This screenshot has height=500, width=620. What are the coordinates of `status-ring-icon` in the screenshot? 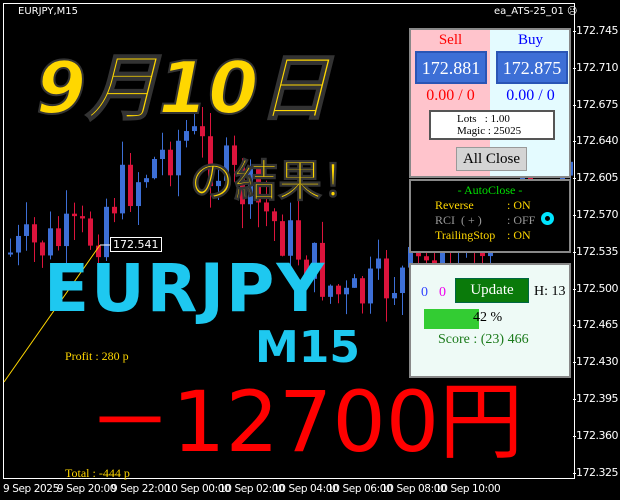 It's located at (547, 218).